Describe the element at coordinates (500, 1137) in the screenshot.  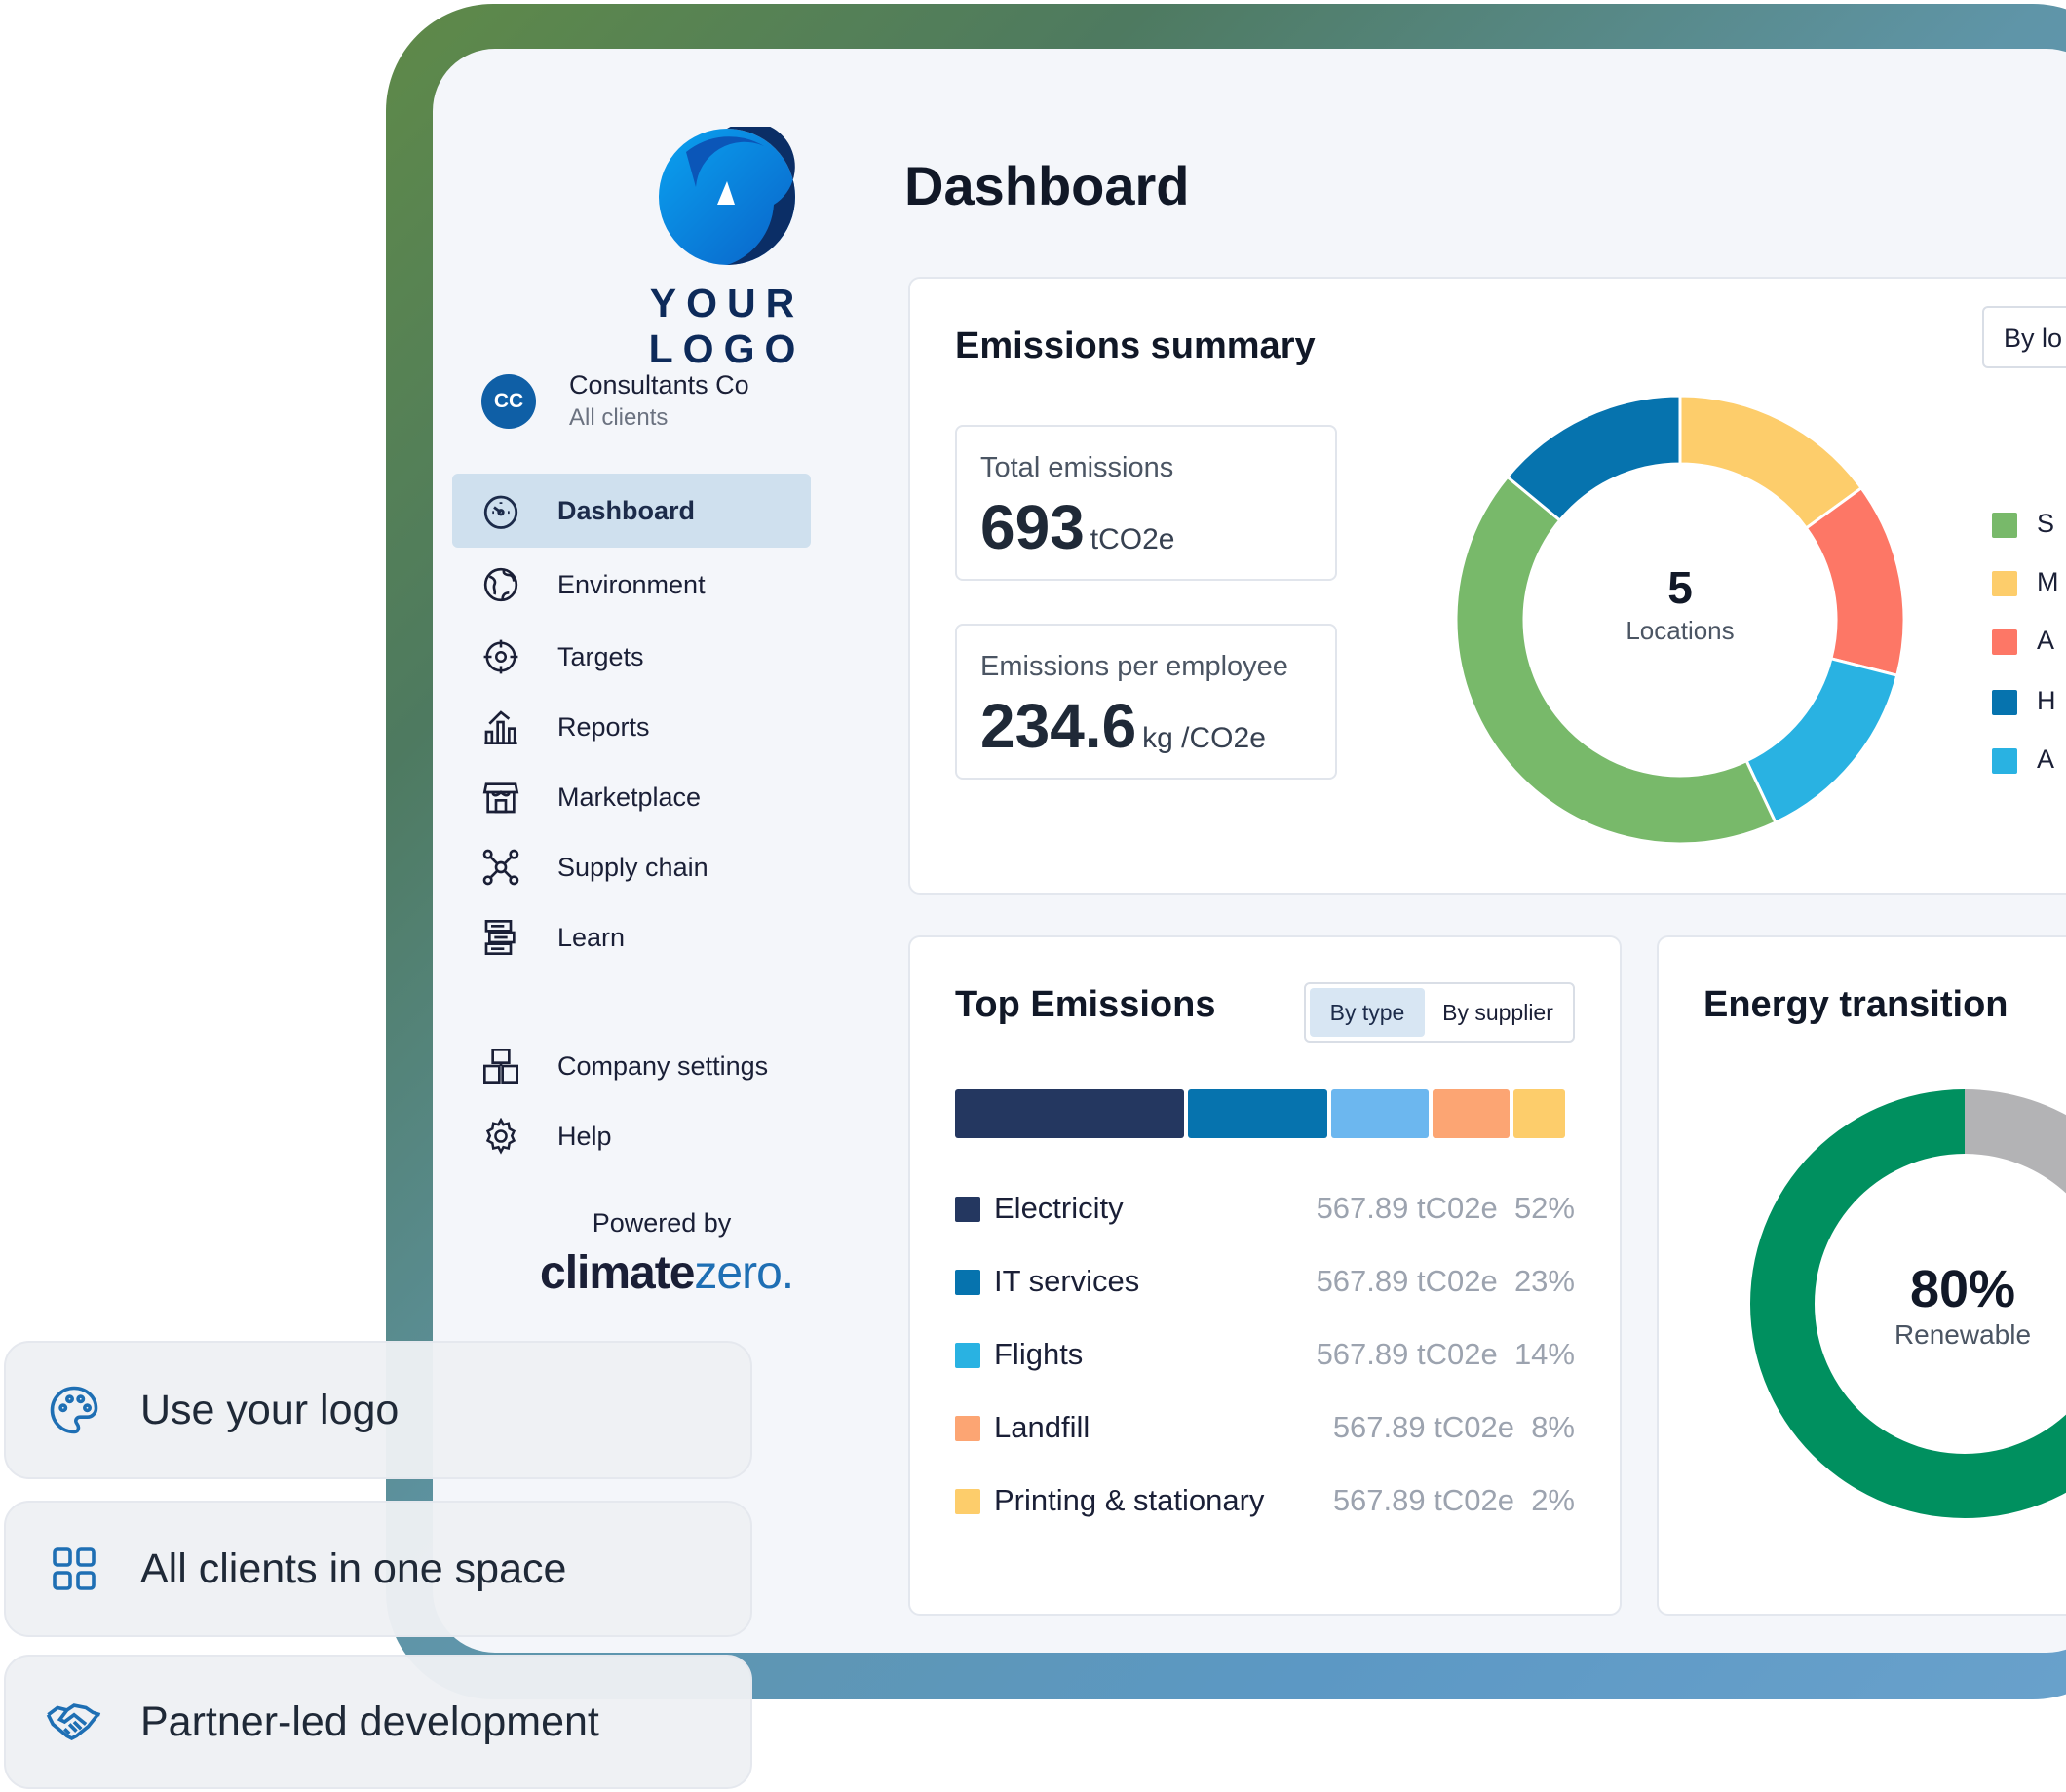
I see `gear-icon` at that location.